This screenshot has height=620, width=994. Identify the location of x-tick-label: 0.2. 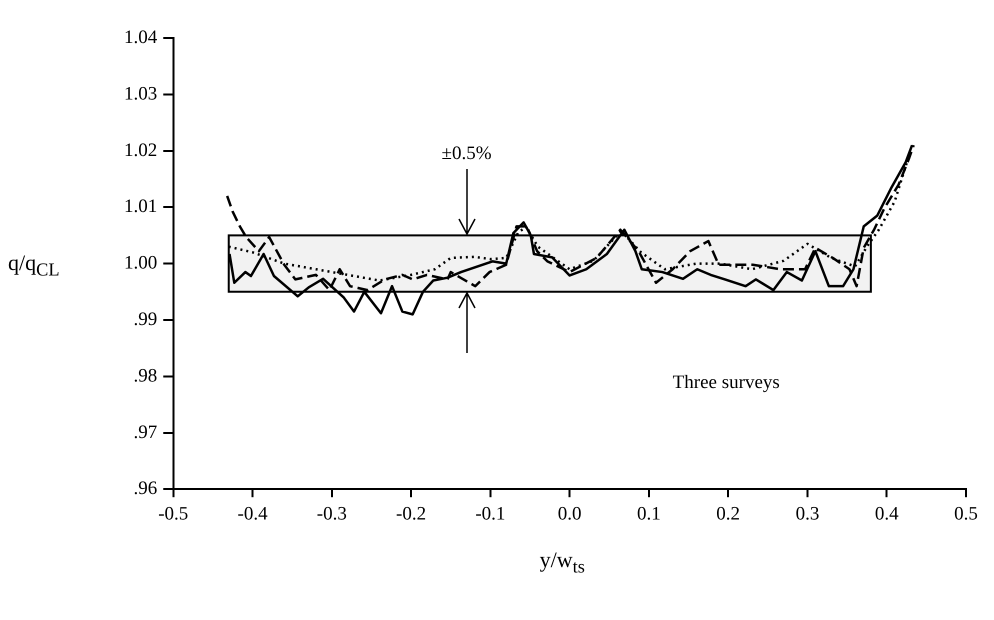
(728, 514).